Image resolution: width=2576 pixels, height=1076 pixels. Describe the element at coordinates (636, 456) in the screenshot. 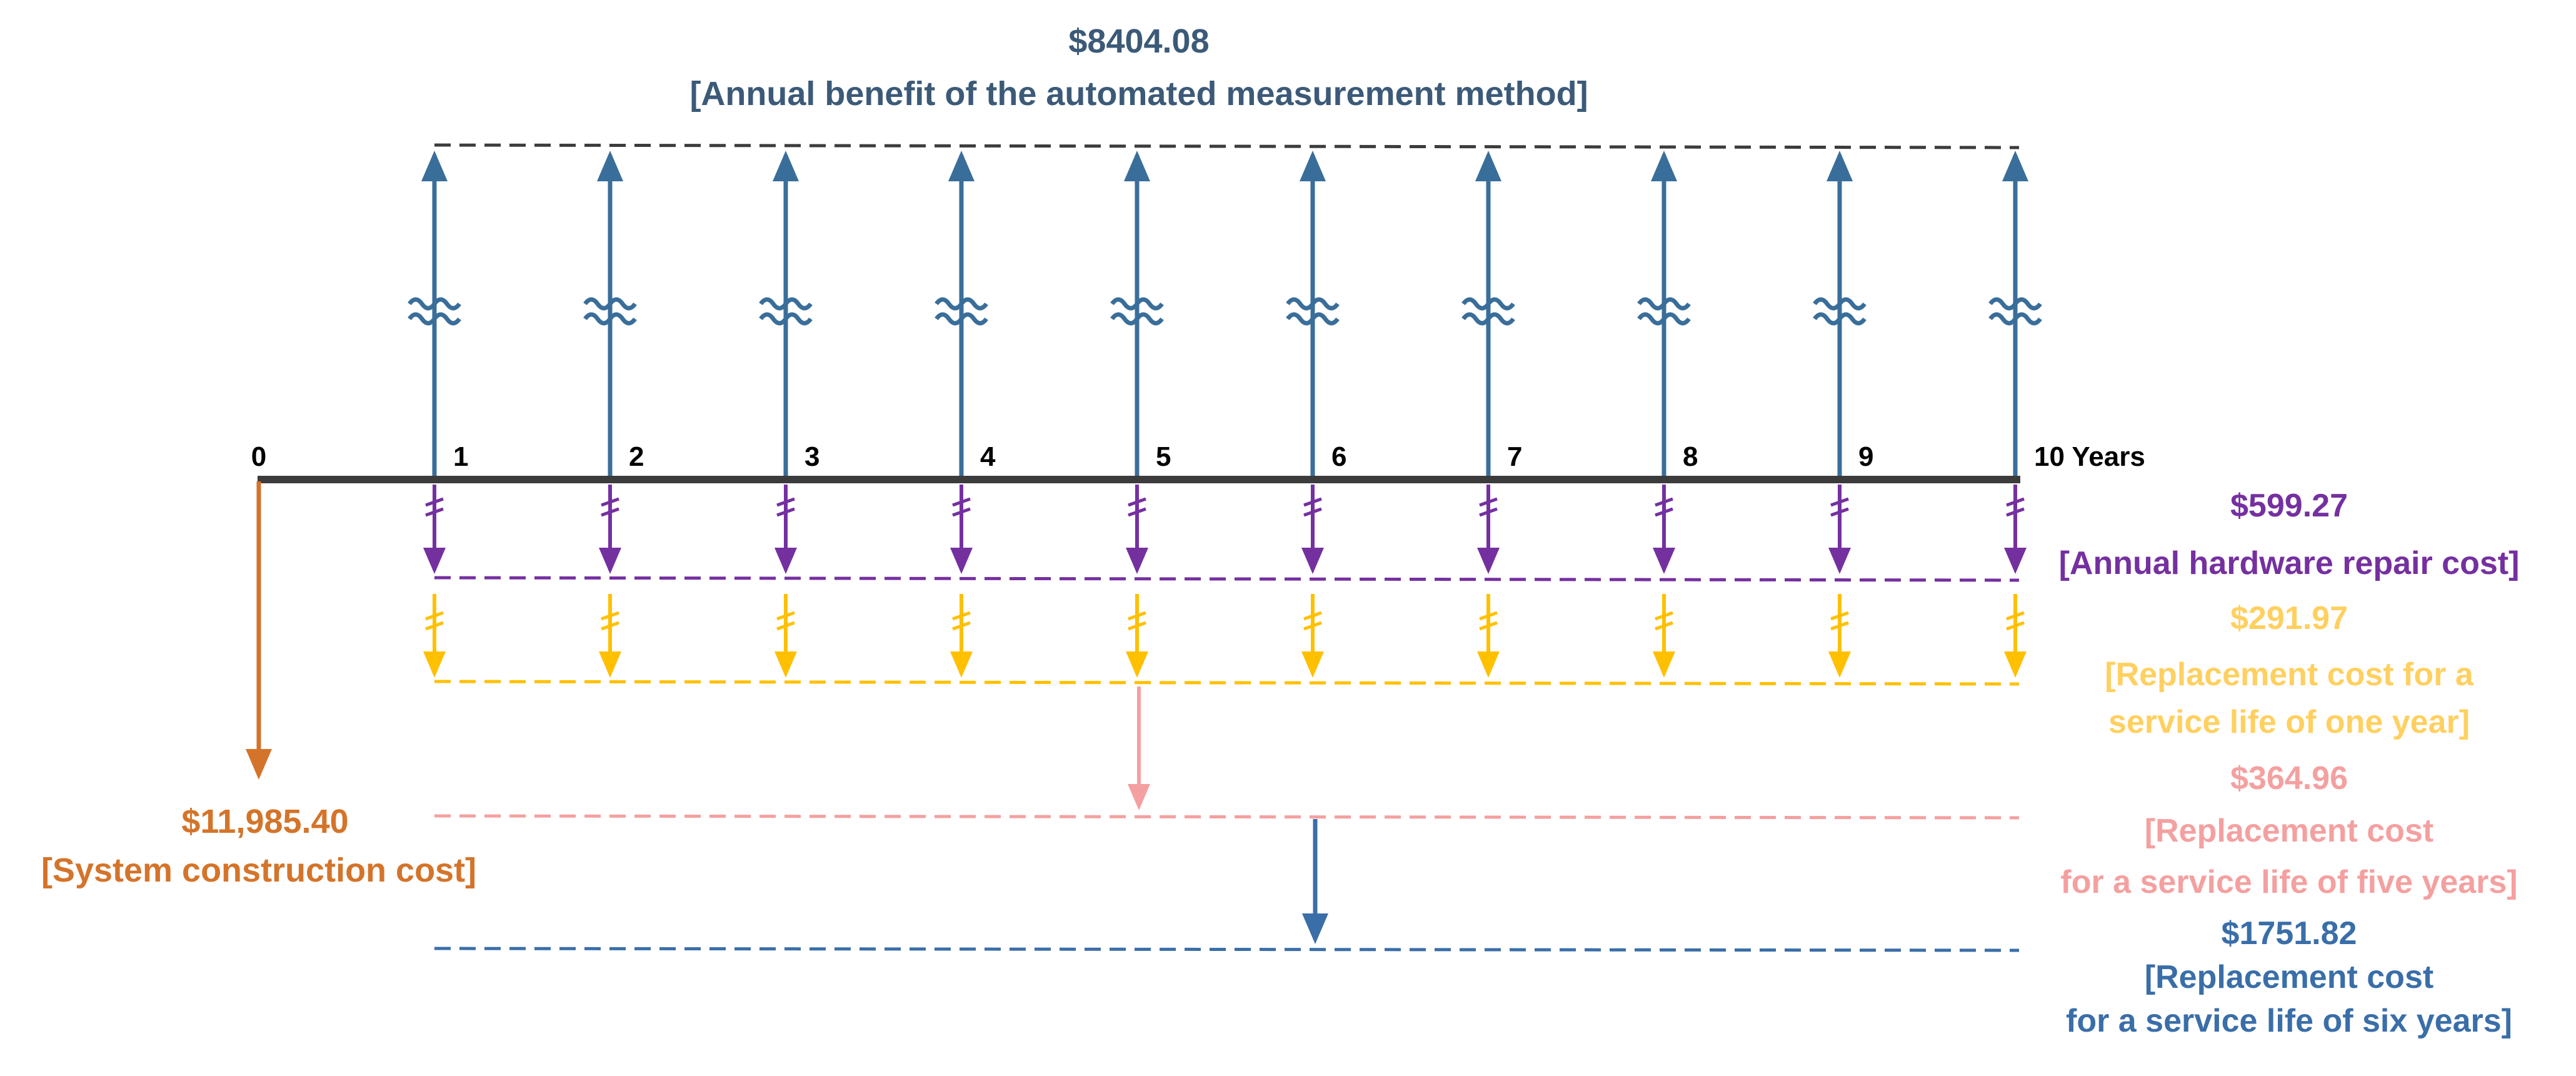

I see `tick-label-2: 2` at that location.